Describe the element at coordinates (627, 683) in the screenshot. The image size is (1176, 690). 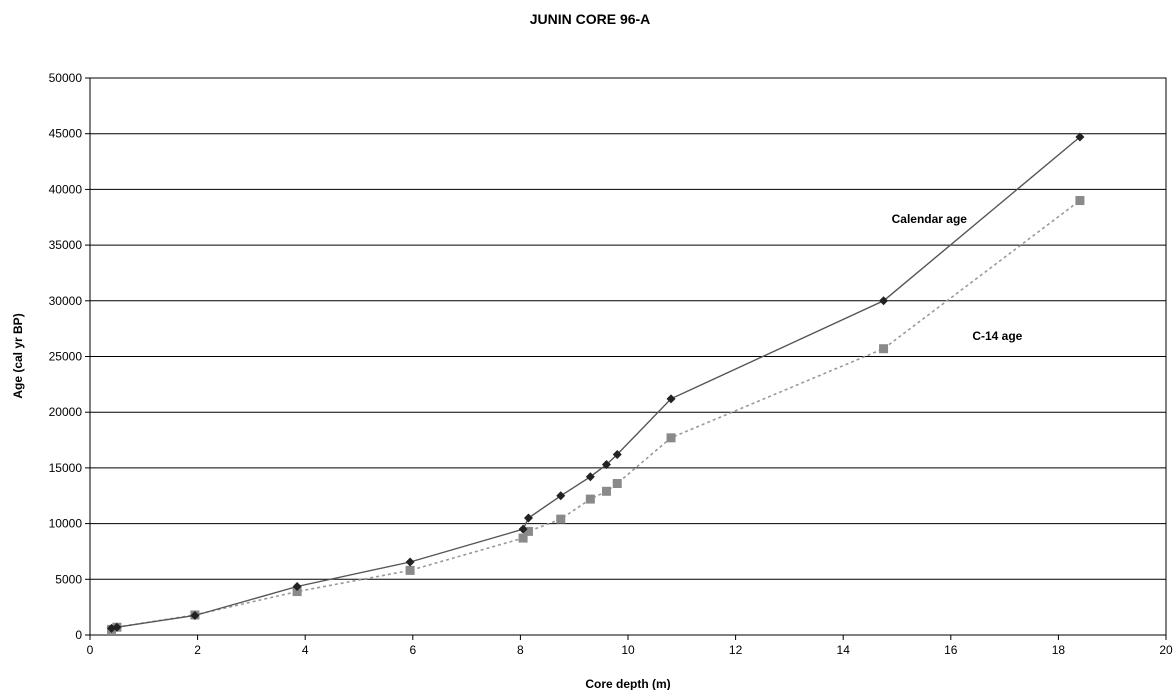
I see `x-axis-label: Core depth (m)` at that location.